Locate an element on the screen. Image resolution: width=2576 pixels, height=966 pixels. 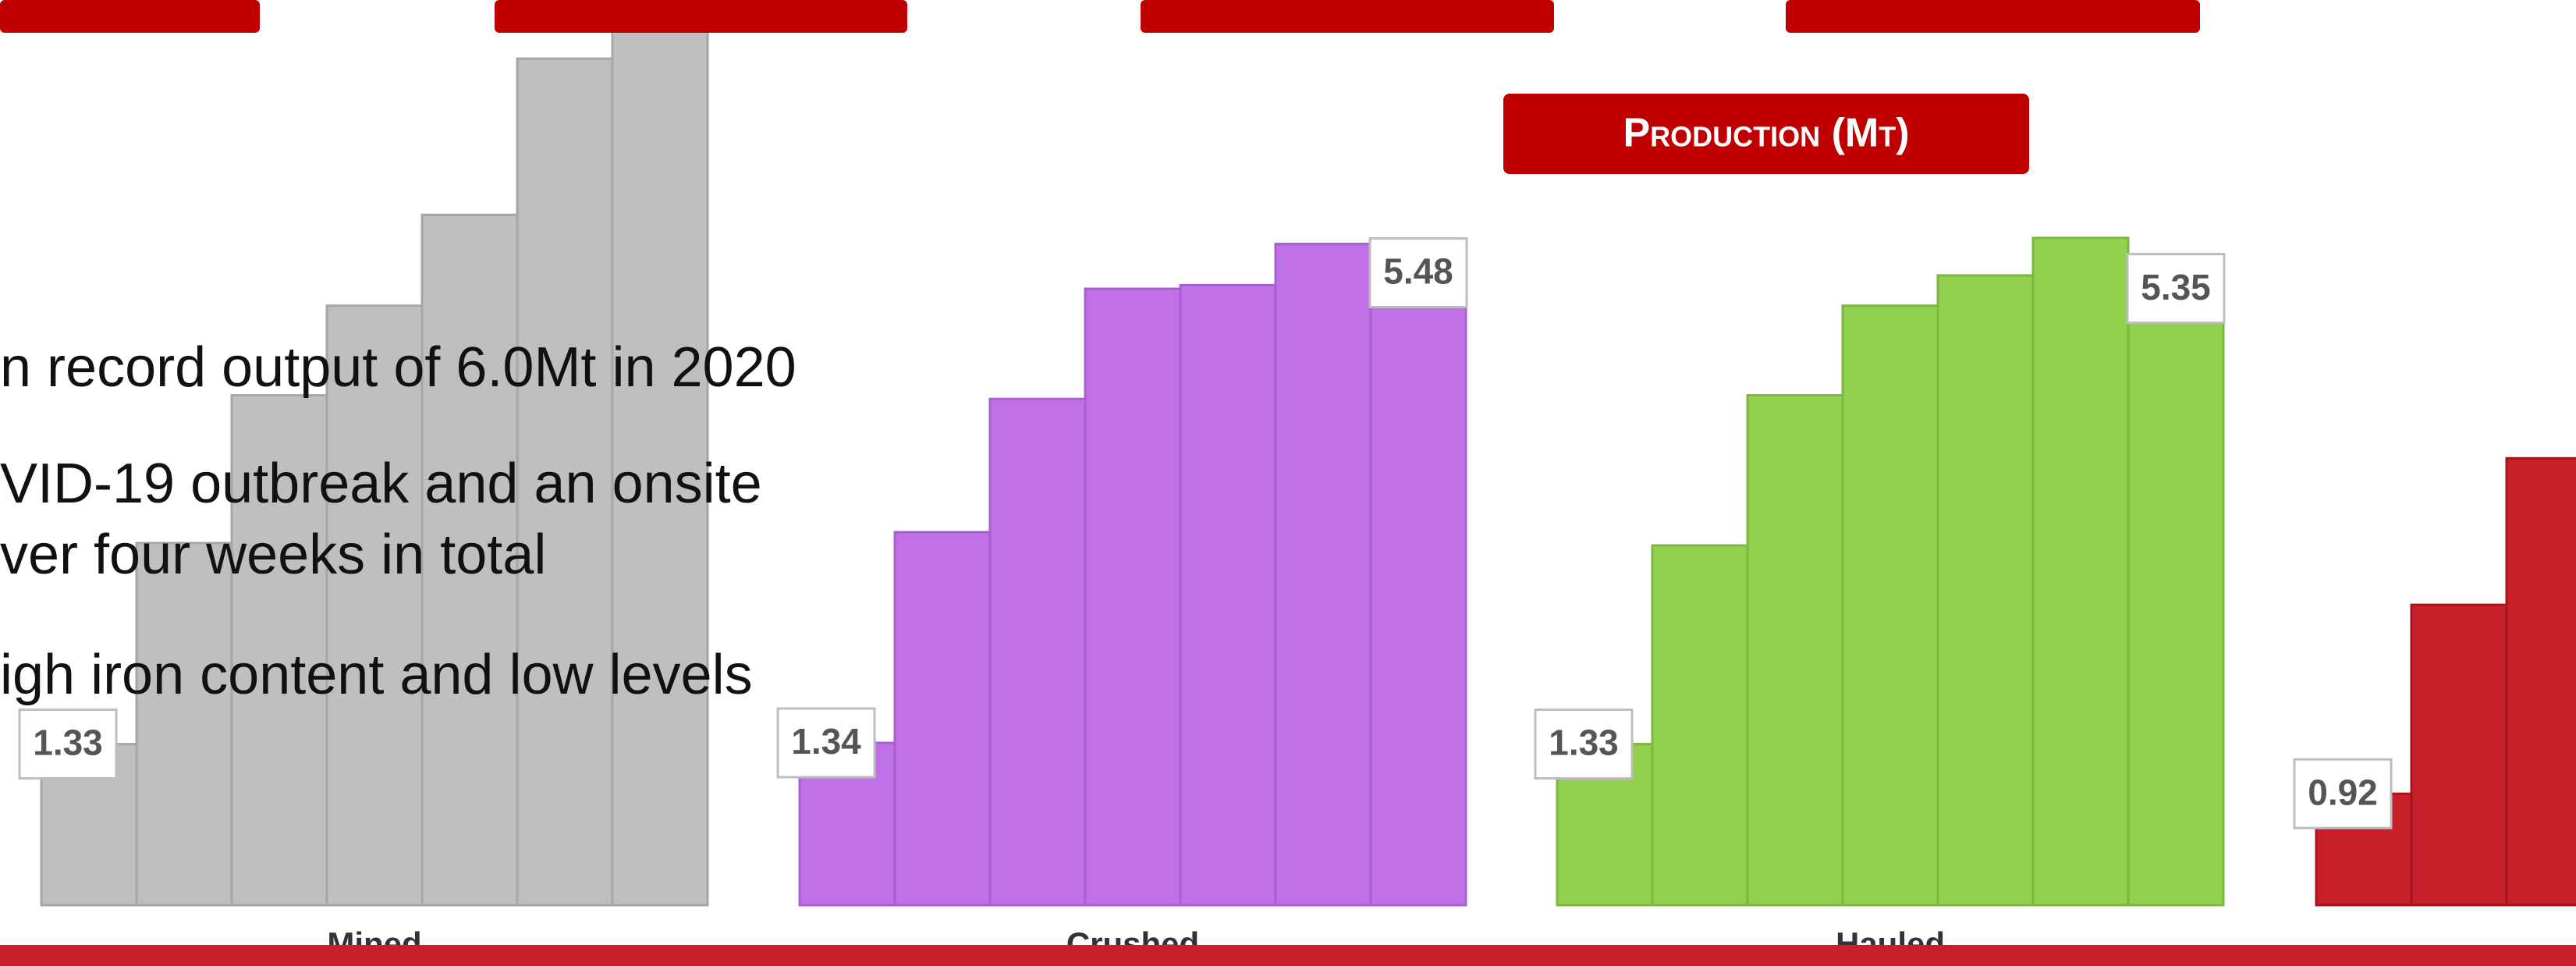
bullet: n record output of 6.0Mt in 2020 is located at coordinates (398, 367).